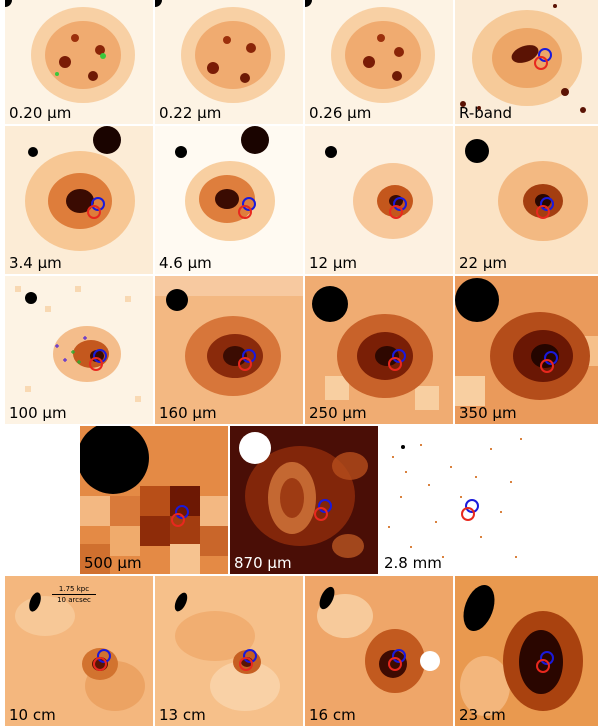  I want to click on image-2-8mm, so click(454, 500).